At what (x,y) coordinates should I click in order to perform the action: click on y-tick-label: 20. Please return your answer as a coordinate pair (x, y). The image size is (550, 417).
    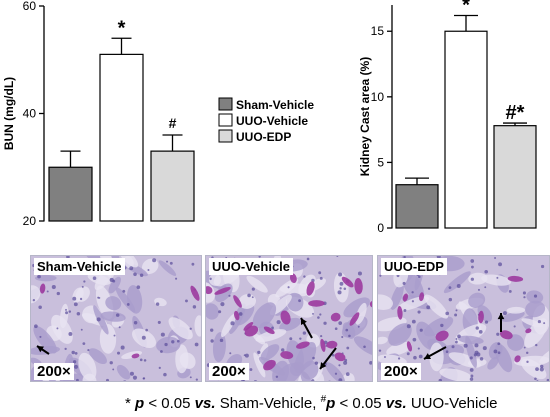
    Looking at the image, I should click on (30, 221).